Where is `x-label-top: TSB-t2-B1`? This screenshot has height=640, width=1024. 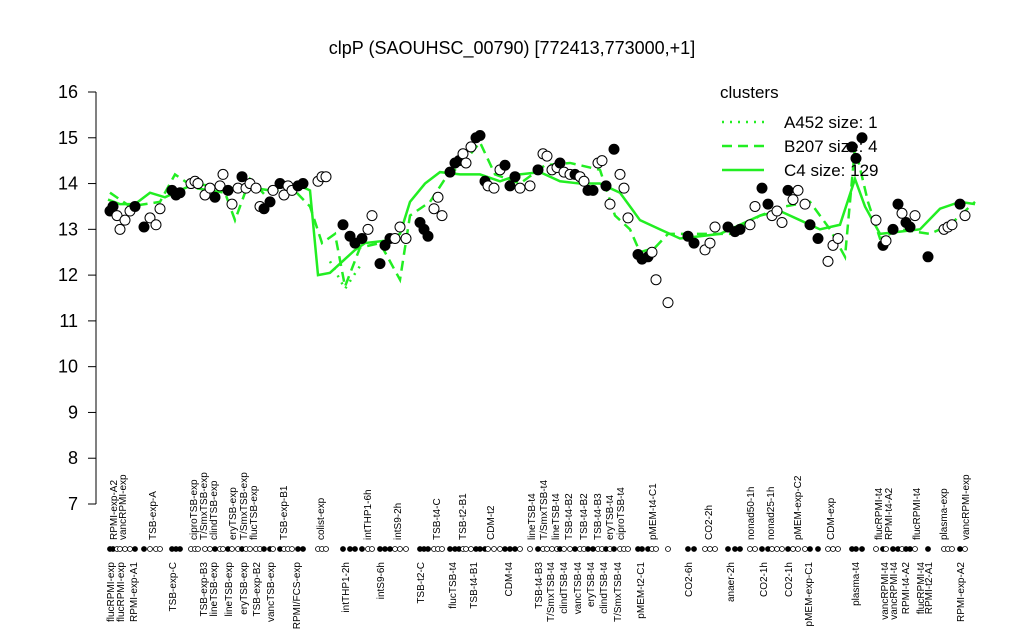
x-label-top: TSB-t2-B1 is located at coordinates (463, 516).